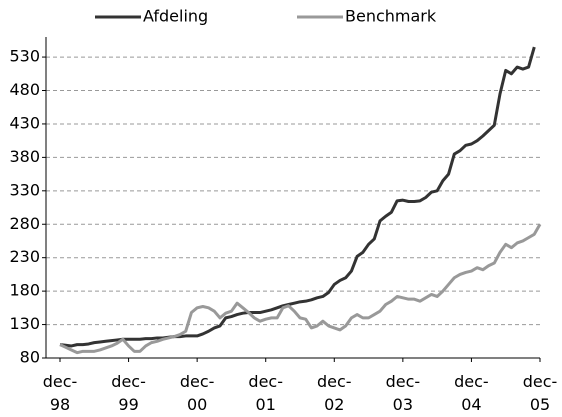  What do you see at coordinates (197, 404) in the screenshot?
I see `x-tick-label-line: 00` at bounding box center [197, 404].